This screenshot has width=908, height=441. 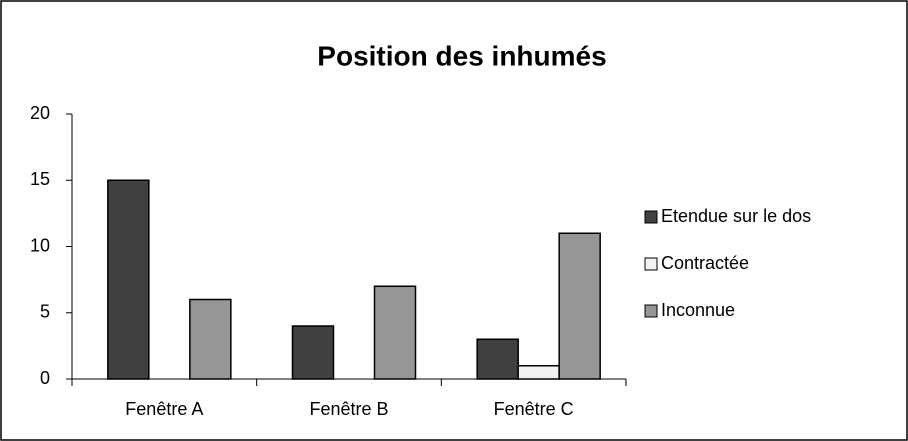 I want to click on legend-label: Inconnue, so click(x=698, y=310).